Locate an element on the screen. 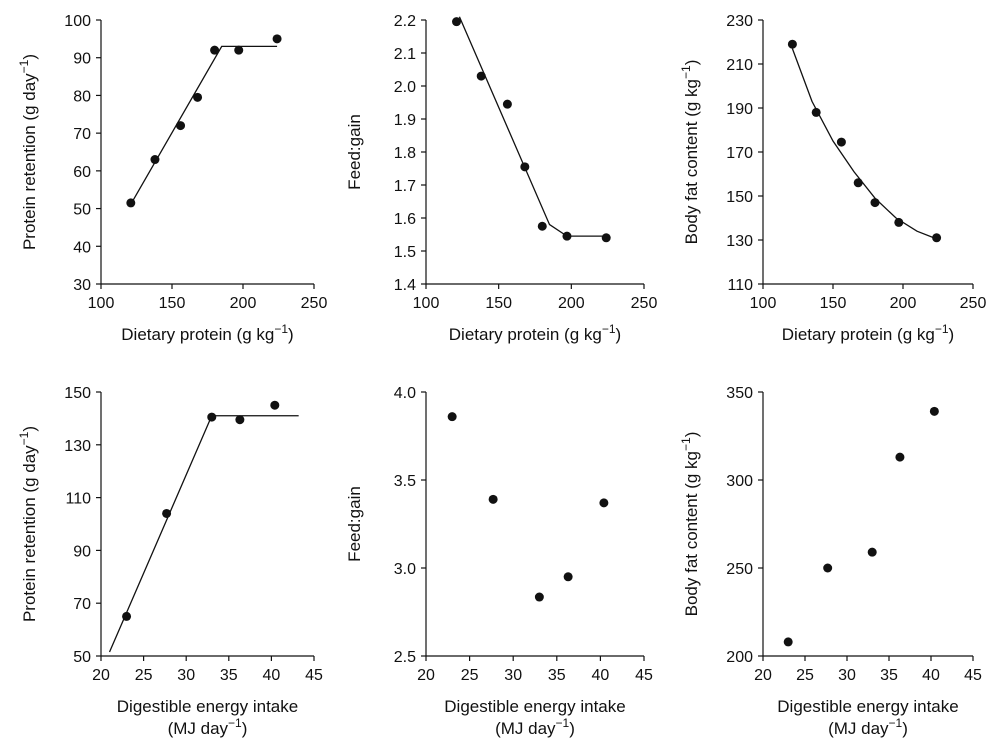  y-tick-label: 4.0 is located at coordinates (405, 393).